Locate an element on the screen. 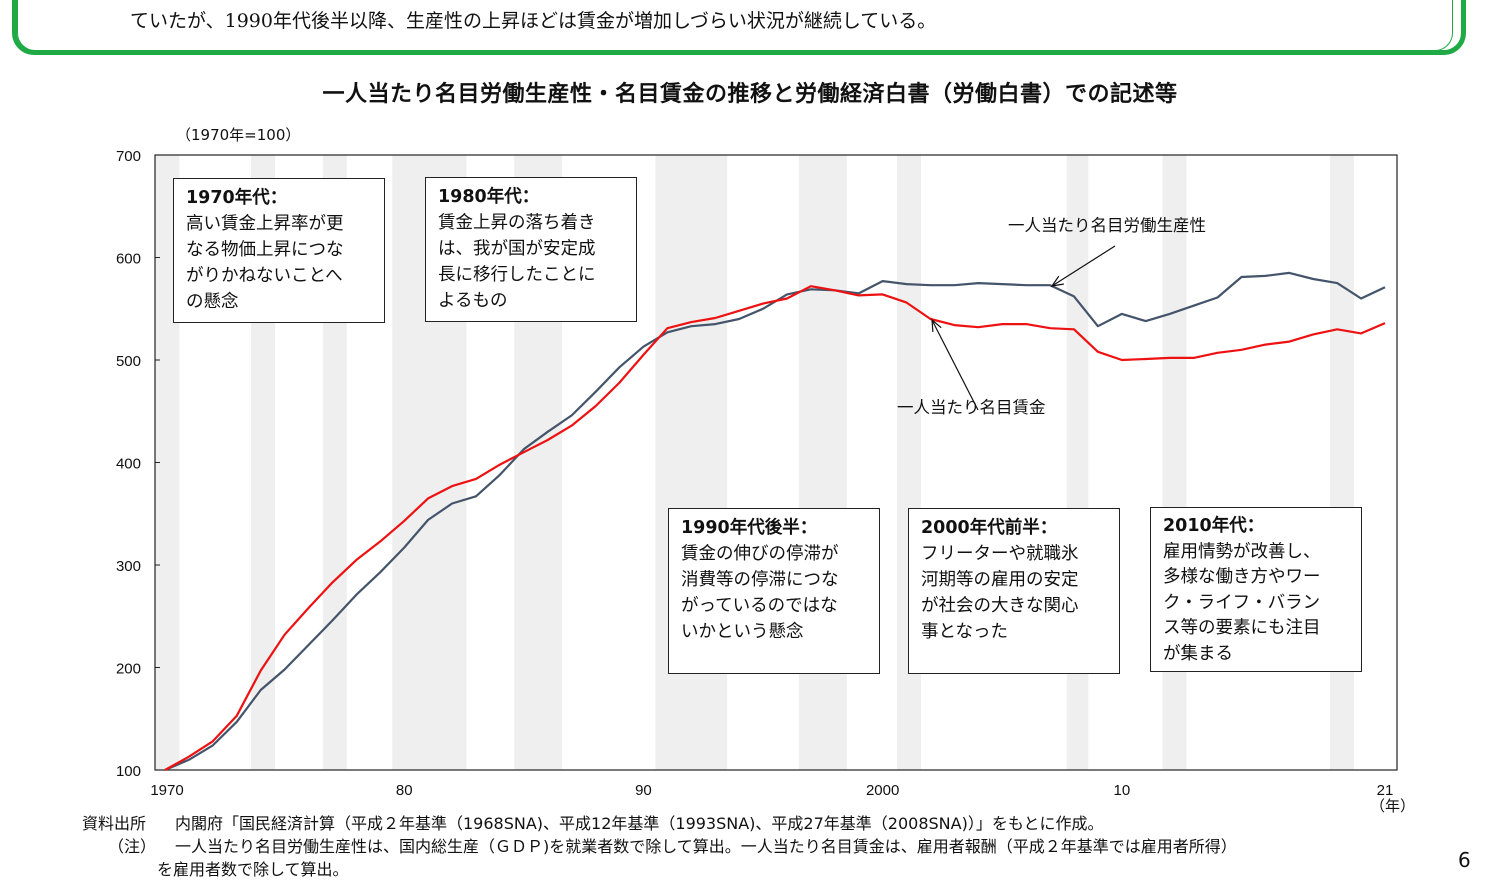 The image size is (1500, 880). y-tick-label: 100 is located at coordinates (128, 771).